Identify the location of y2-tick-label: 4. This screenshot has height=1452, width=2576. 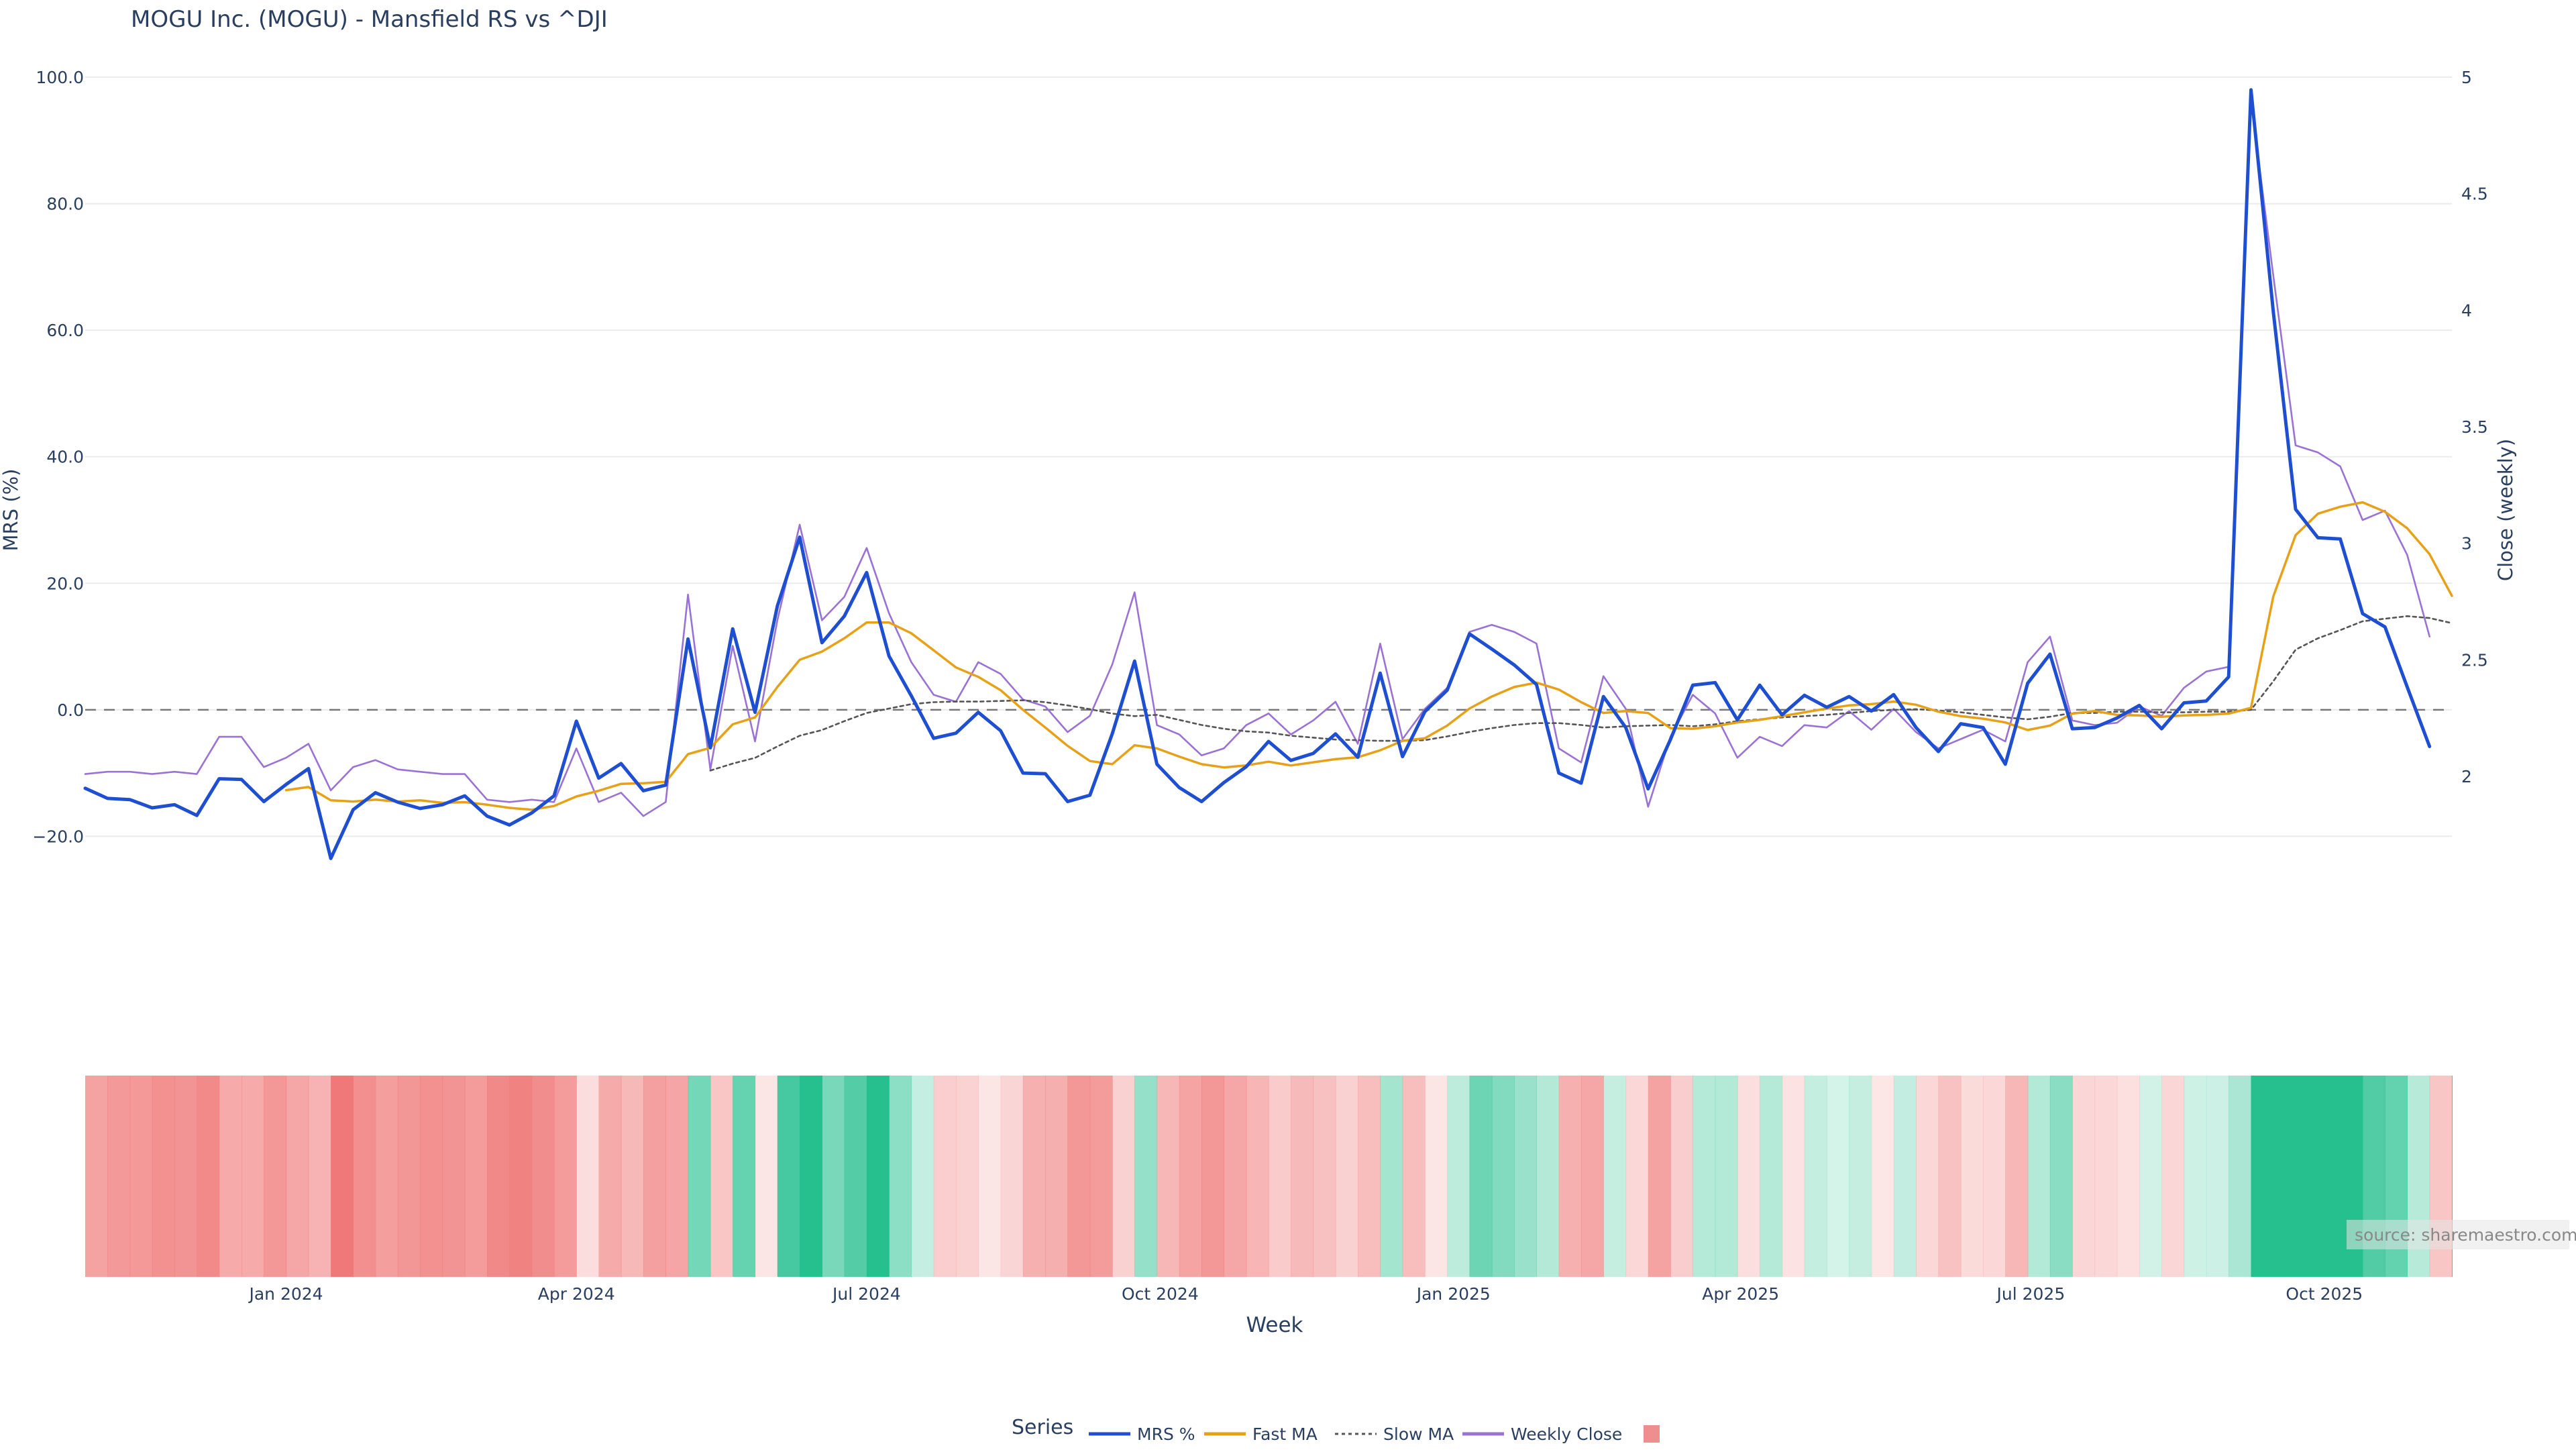
(2466, 310).